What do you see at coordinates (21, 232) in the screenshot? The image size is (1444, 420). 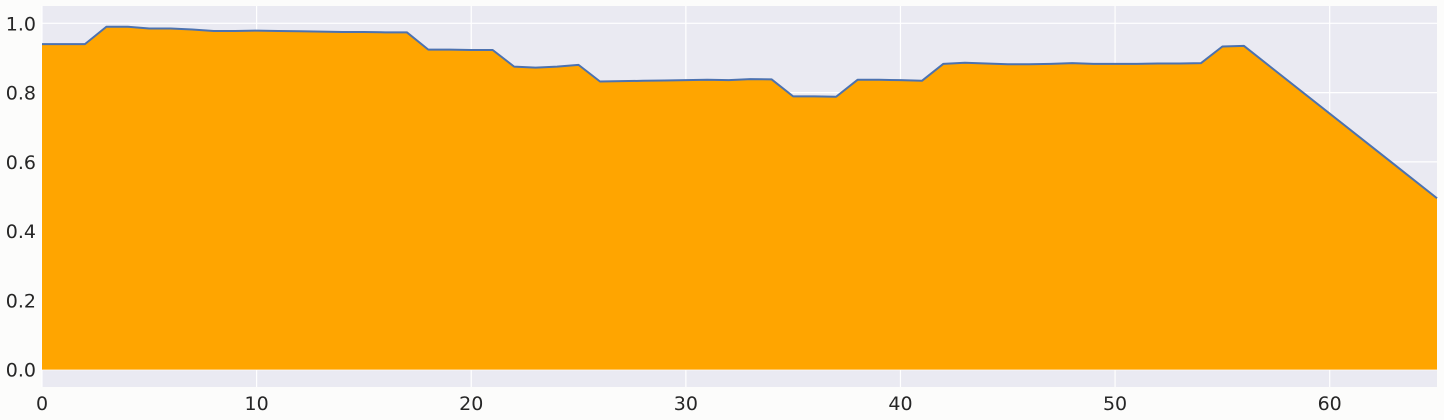 I see `y-tick-label: 0.4` at bounding box center [21, 232].